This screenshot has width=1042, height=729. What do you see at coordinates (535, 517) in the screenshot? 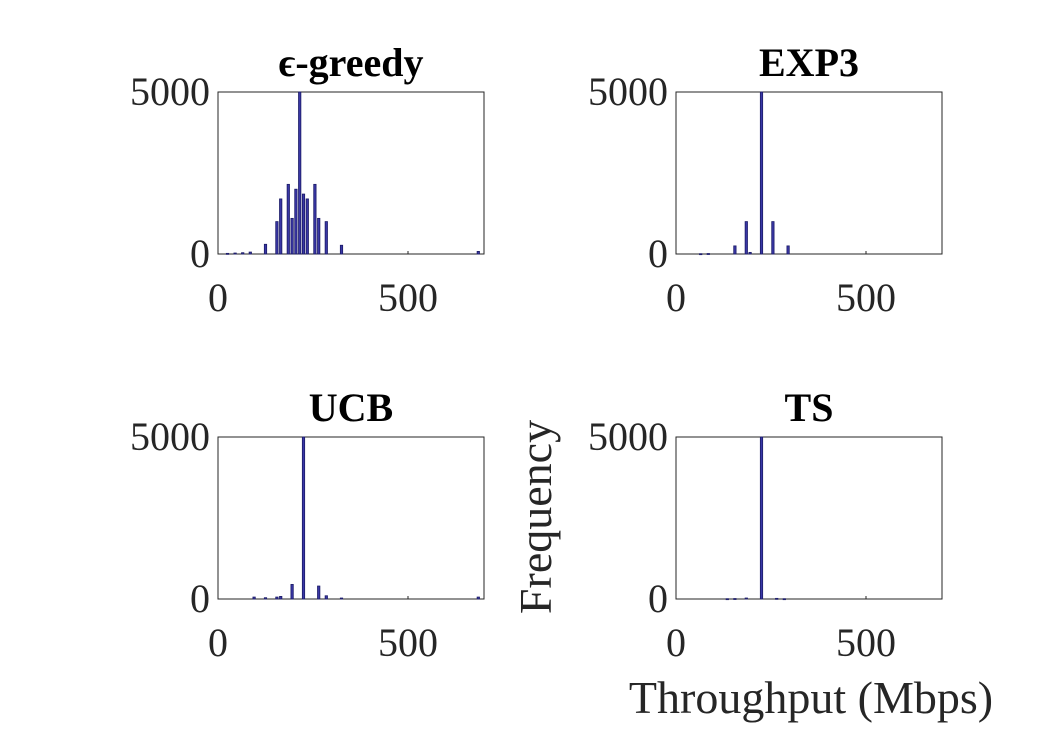
I see `y-axis-label: Frequency` at bounding box center [535, 517].